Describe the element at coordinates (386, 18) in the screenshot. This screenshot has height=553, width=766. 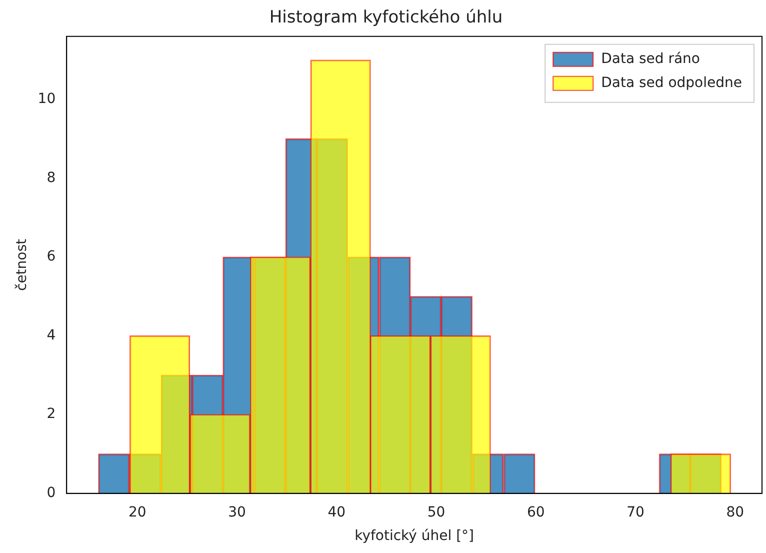
I see `chart-title: Histogram kyfotického úhlu` at that location.